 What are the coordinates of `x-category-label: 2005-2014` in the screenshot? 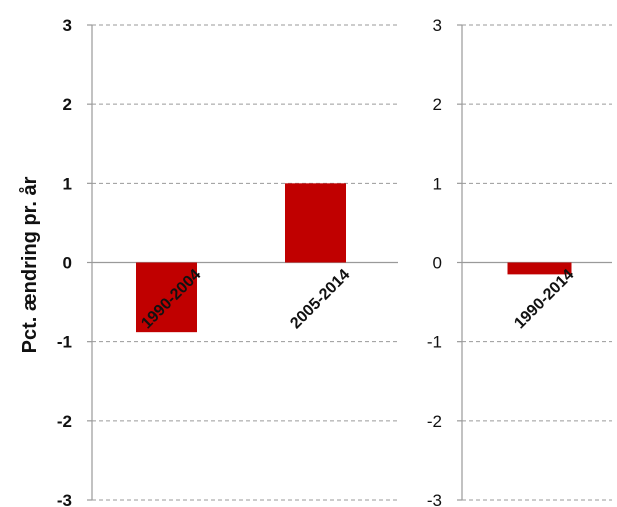 It's located at (320, 299).